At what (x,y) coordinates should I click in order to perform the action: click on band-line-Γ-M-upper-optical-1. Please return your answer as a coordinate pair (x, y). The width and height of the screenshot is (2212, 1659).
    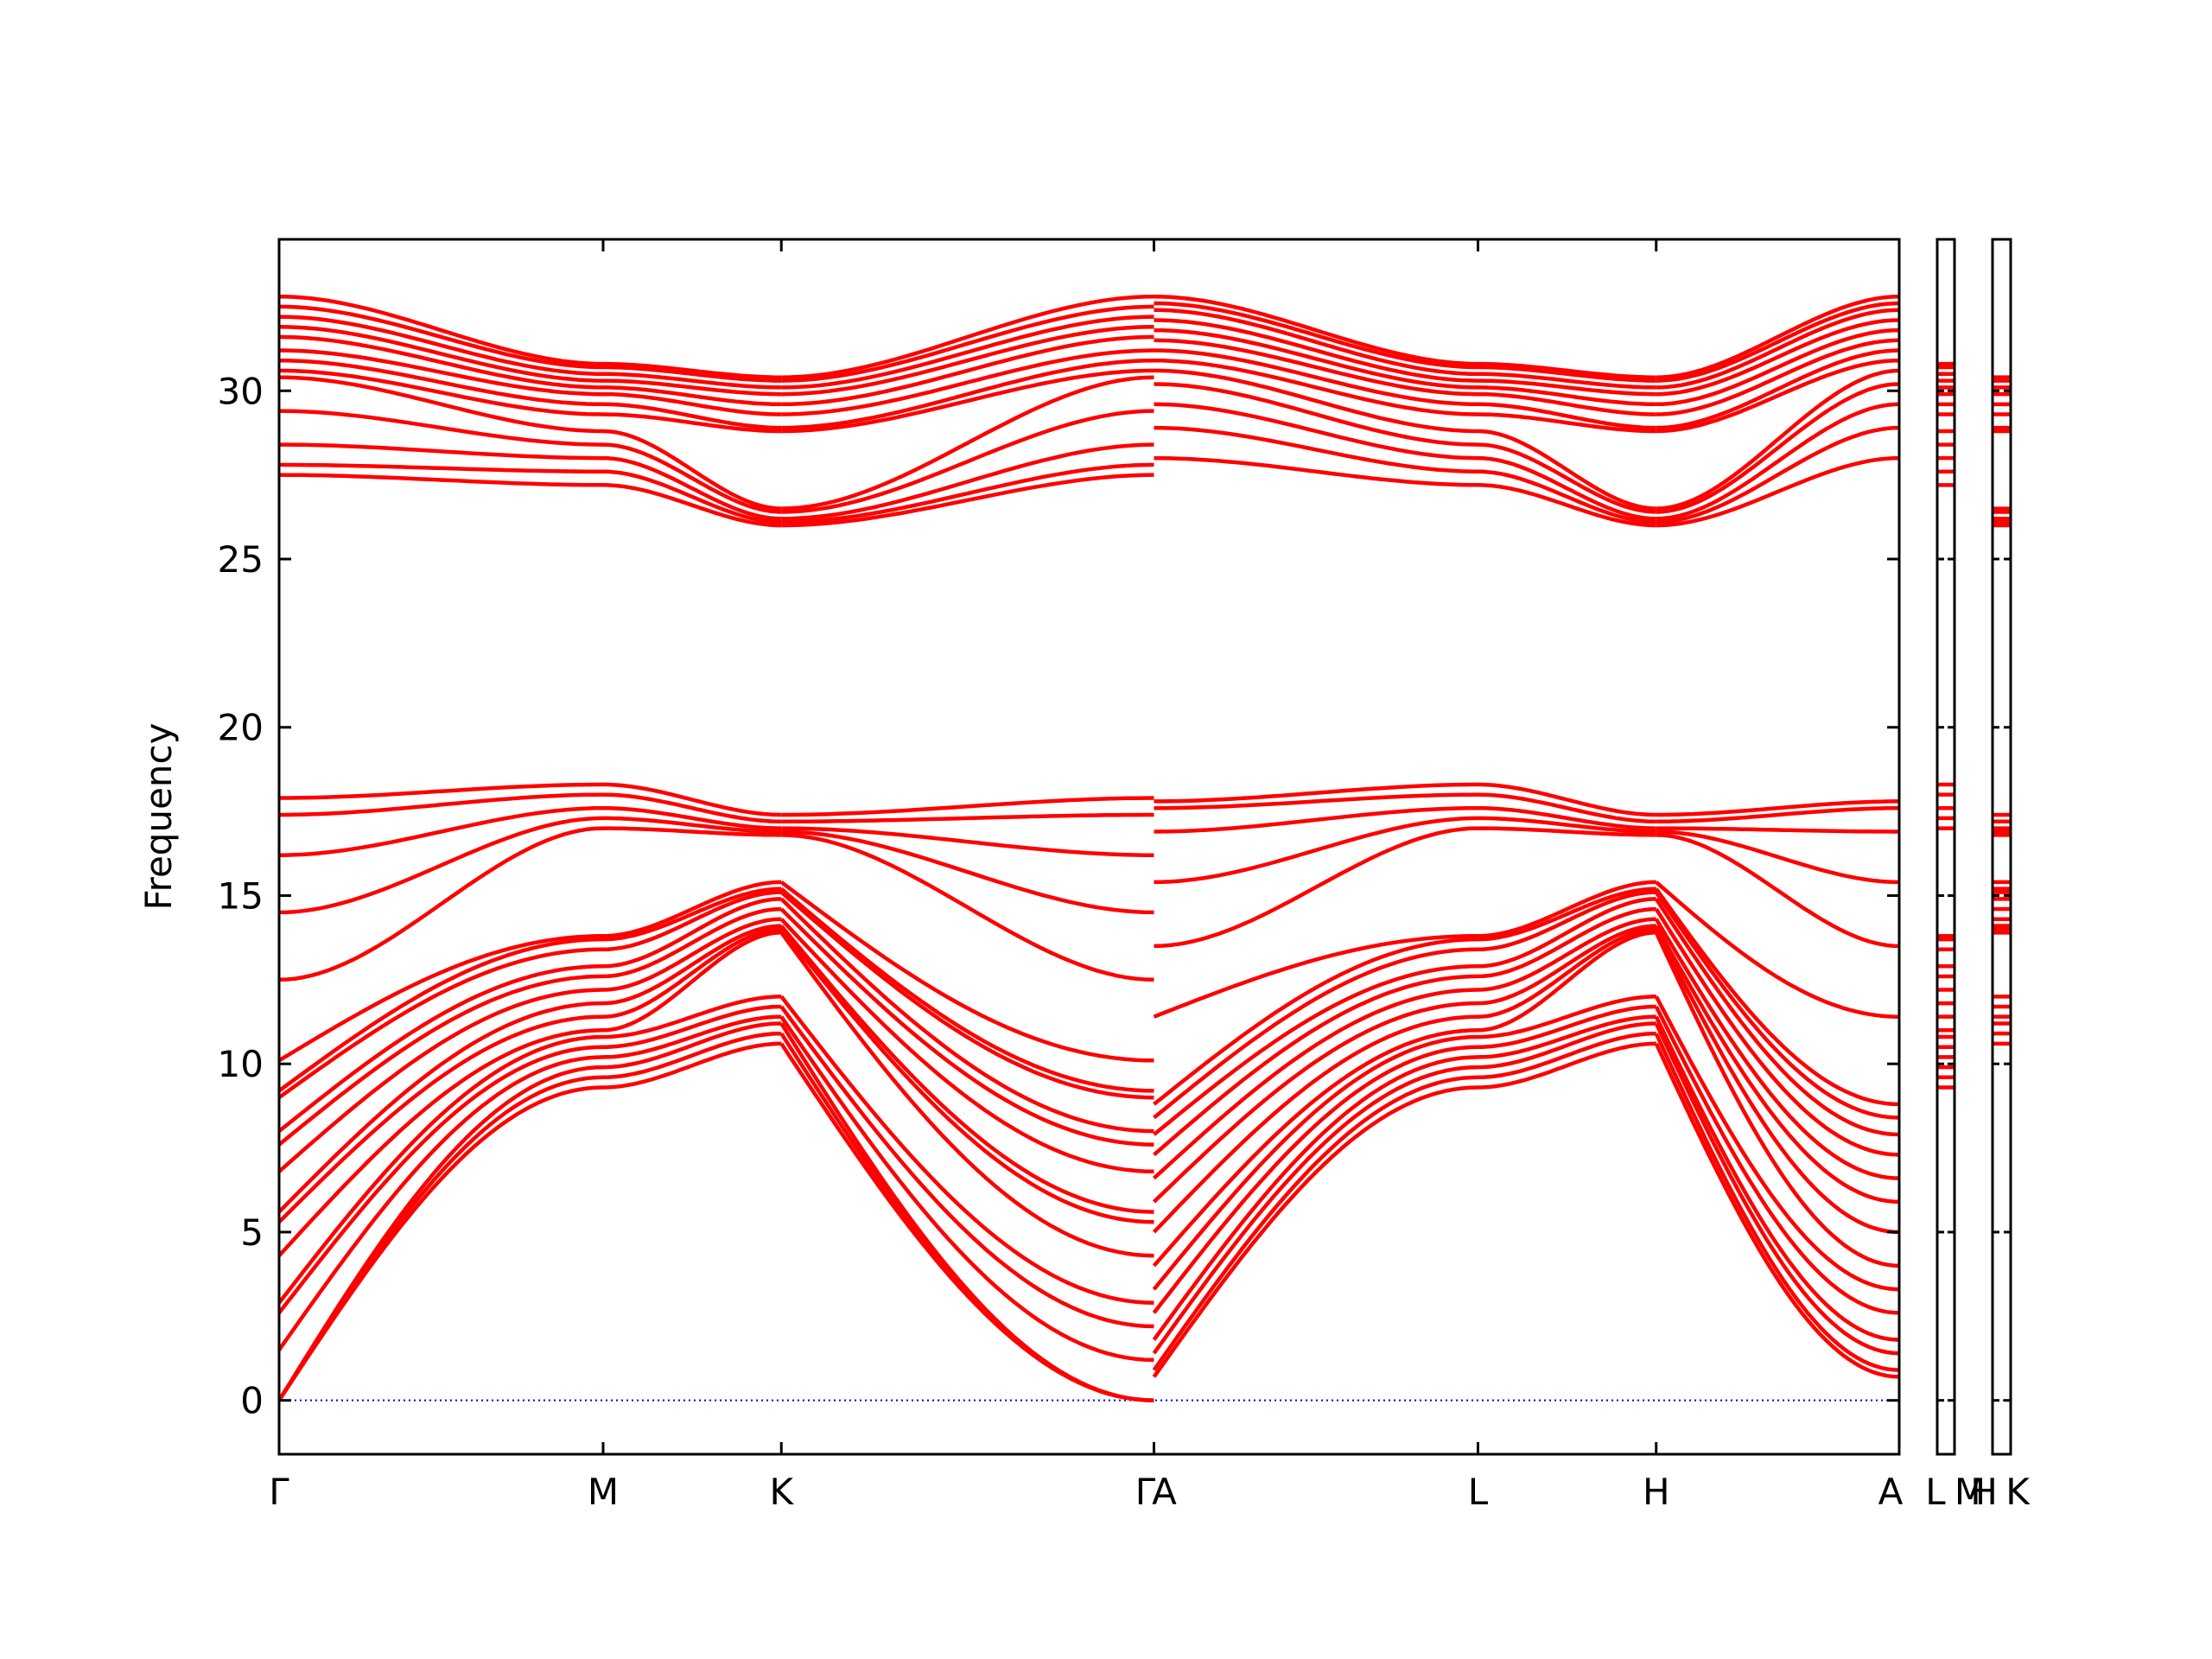
    Looking at the image, I should click on (441, 468).